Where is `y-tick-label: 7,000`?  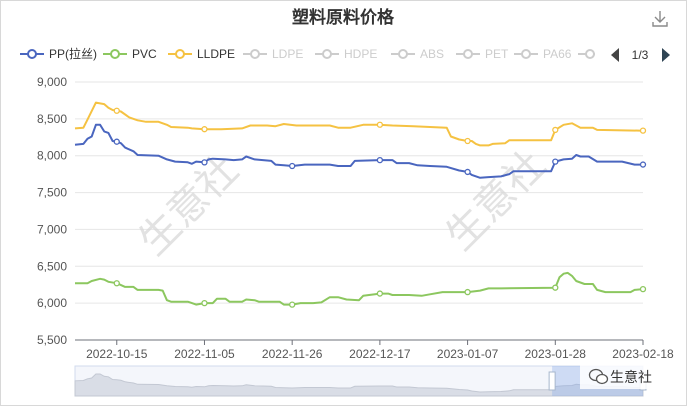 y-tick-label: 7,000 is located at coordinates (52, 229).